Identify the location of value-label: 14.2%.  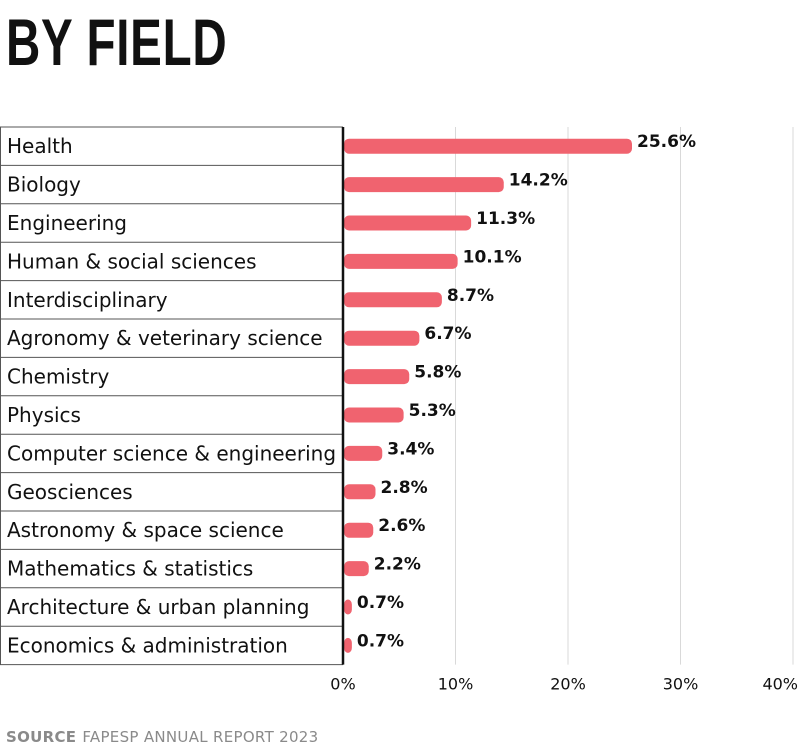
(538, 181).